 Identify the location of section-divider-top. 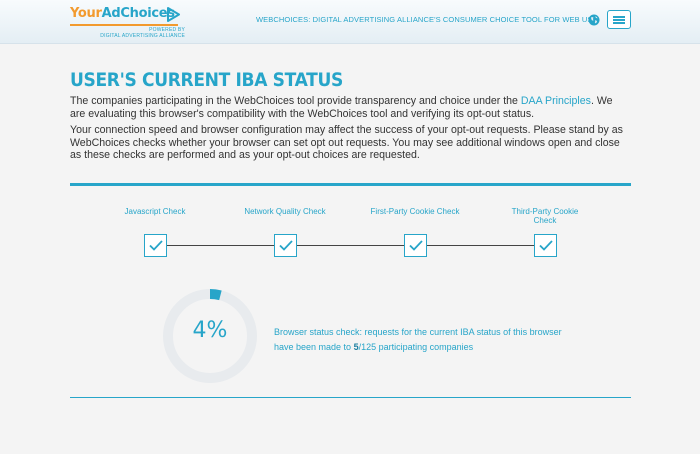
(350, 184).